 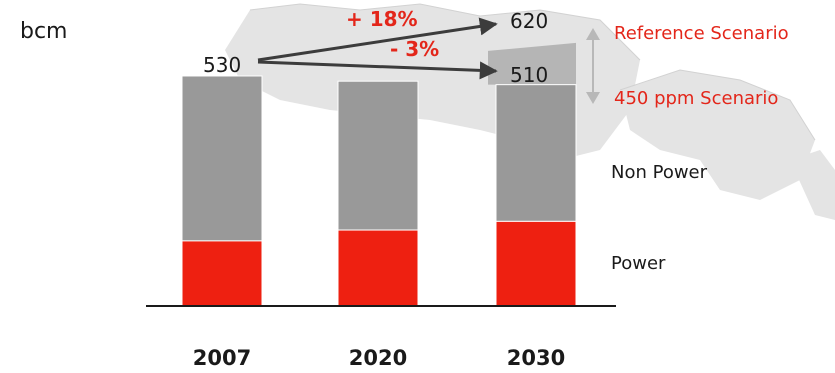 What do you see at coordinates (536, 263) in the screenshot?
I see `bar-power-2030` at bounding box center [536, 263].